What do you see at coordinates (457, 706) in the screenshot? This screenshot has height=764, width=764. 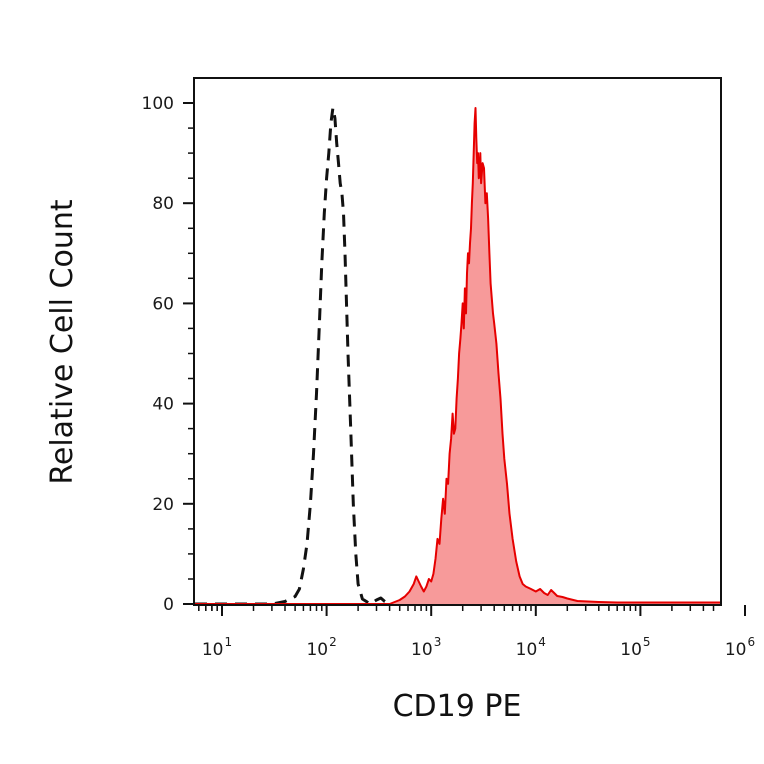 I see `x-axis-title: CD19 PE` at bounding box center [457, 706].